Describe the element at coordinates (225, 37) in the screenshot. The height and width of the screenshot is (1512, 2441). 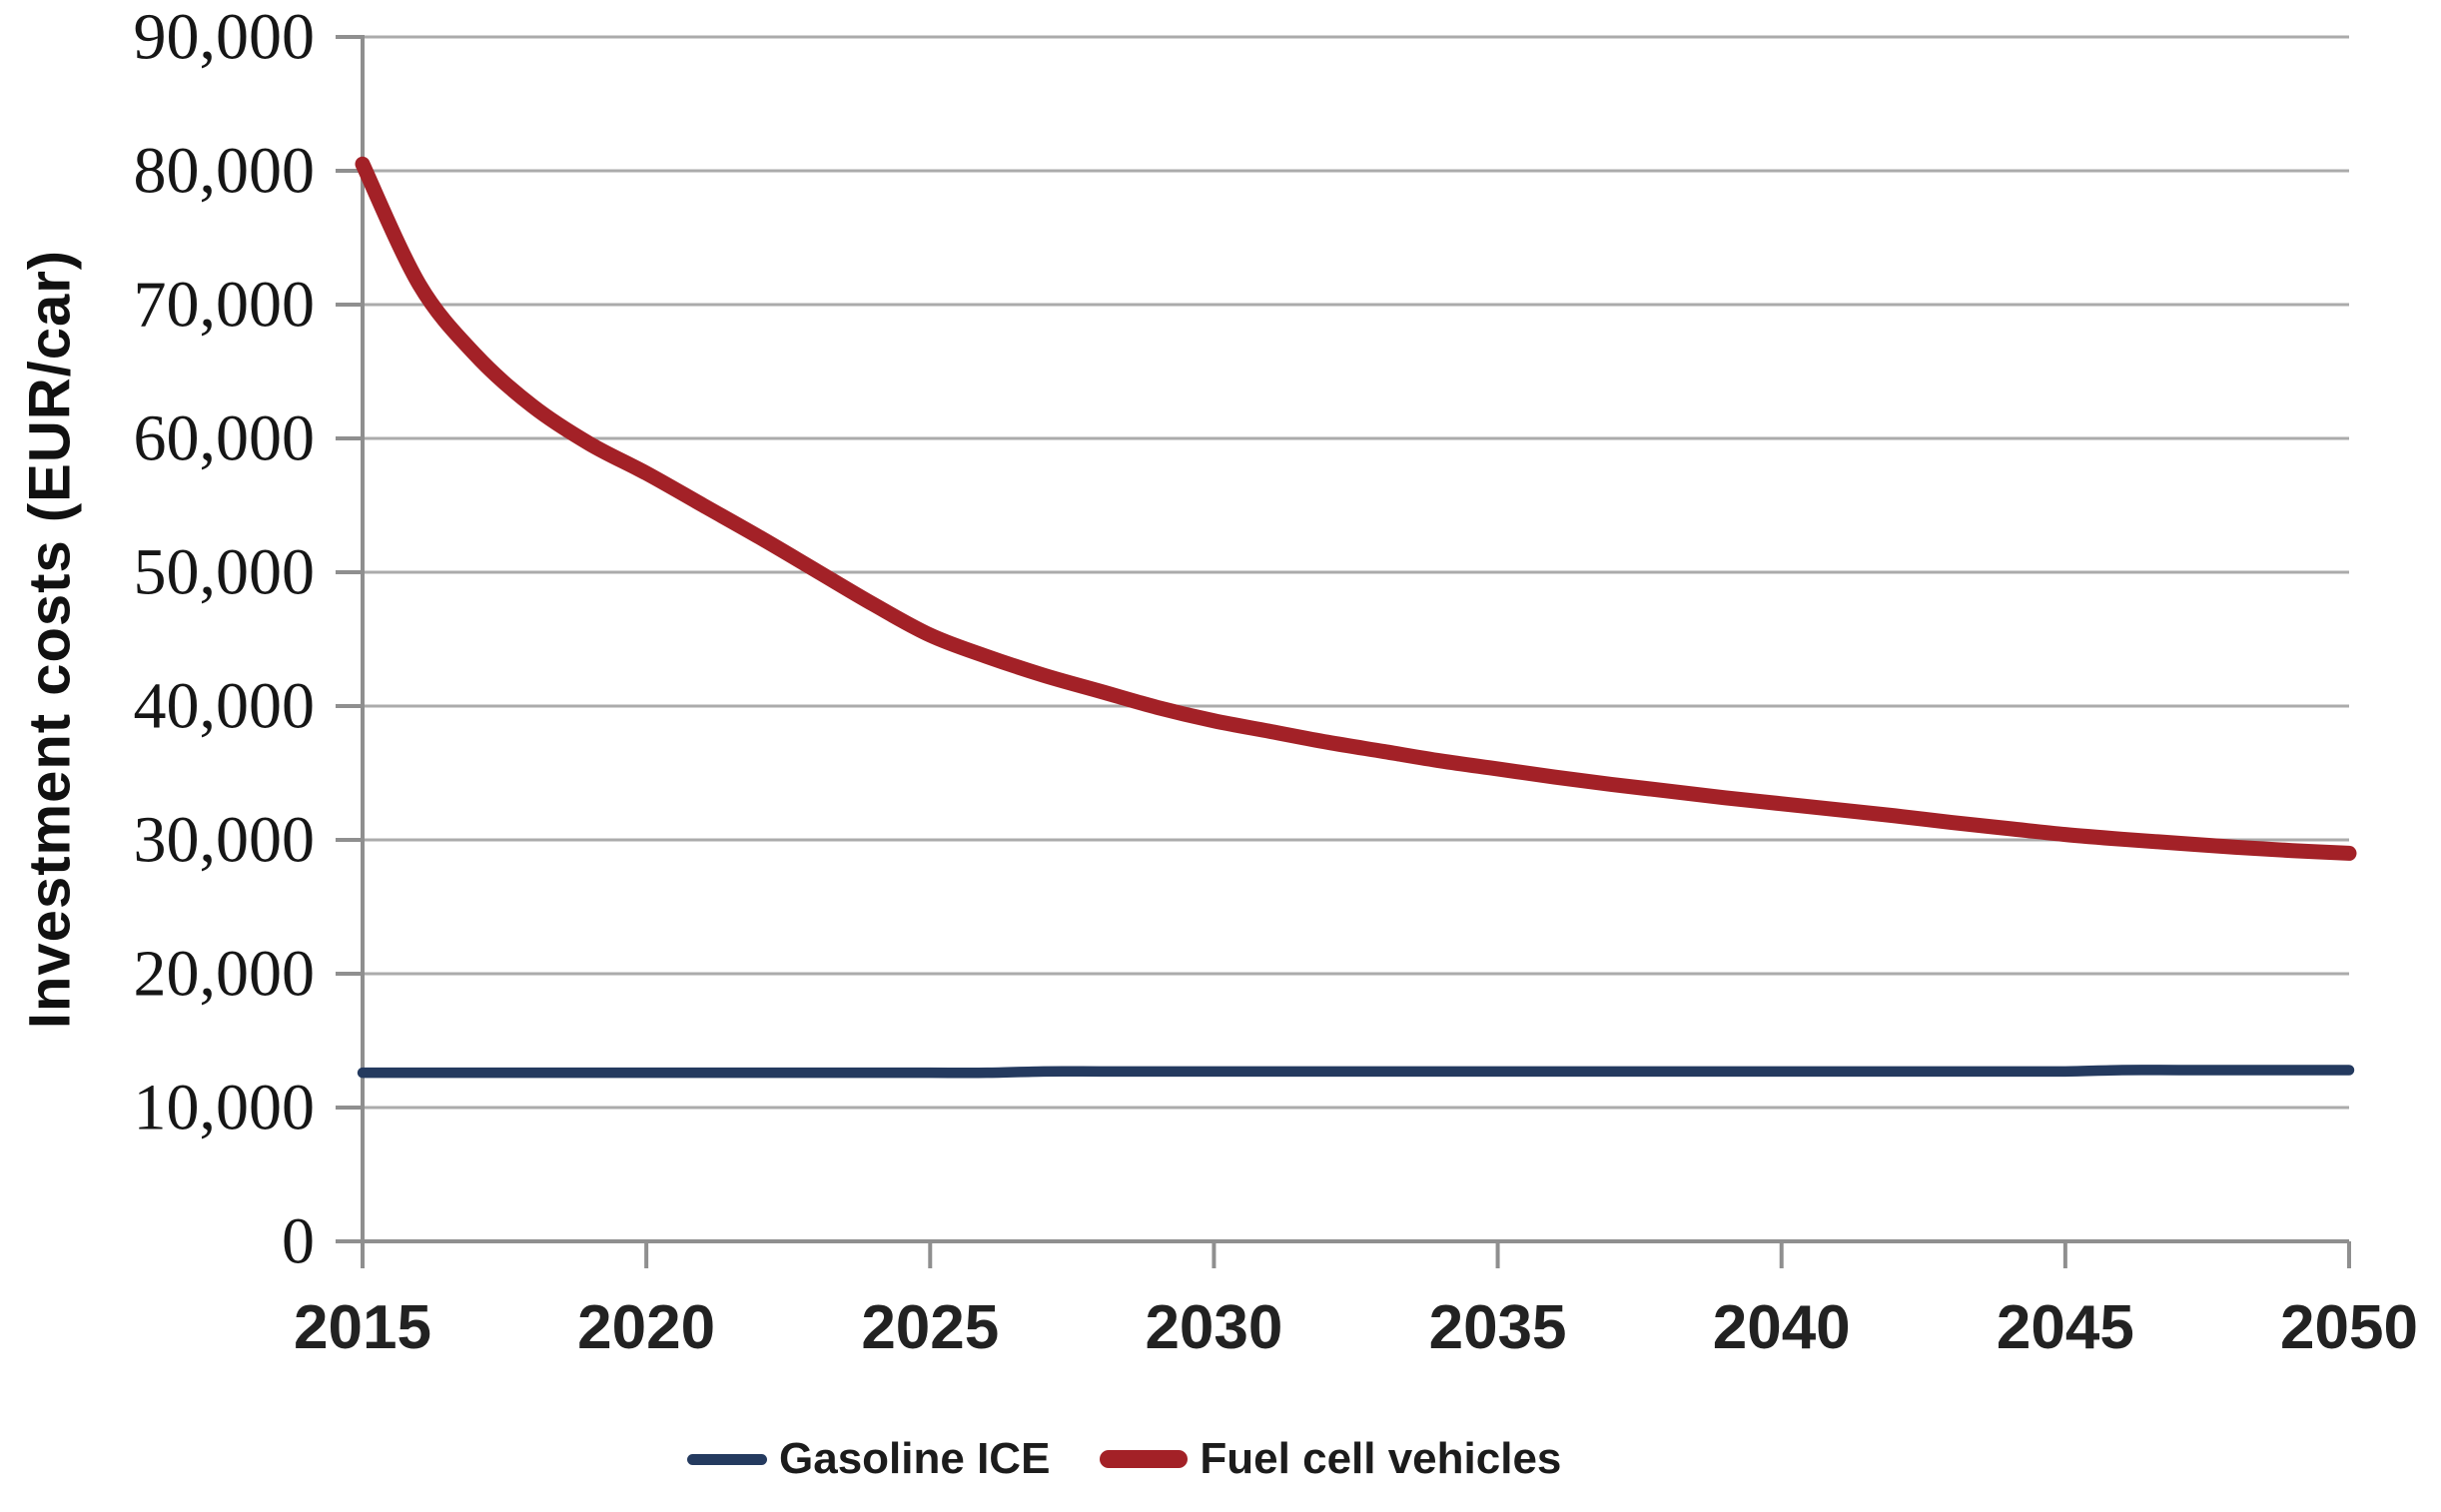
I see `y-tick-label: 90,000` at that location.